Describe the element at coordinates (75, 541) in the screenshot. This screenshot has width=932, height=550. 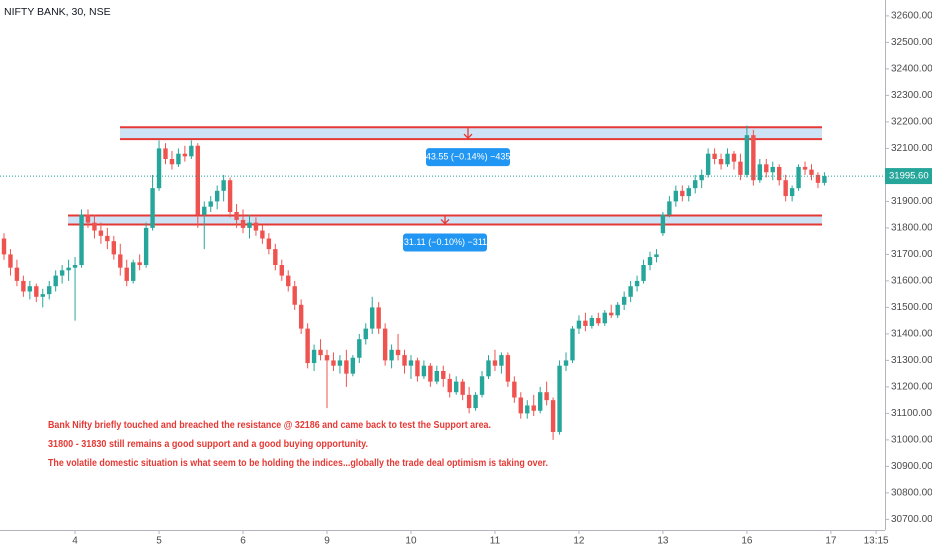
I see `x-tick-label: 4` at that location.